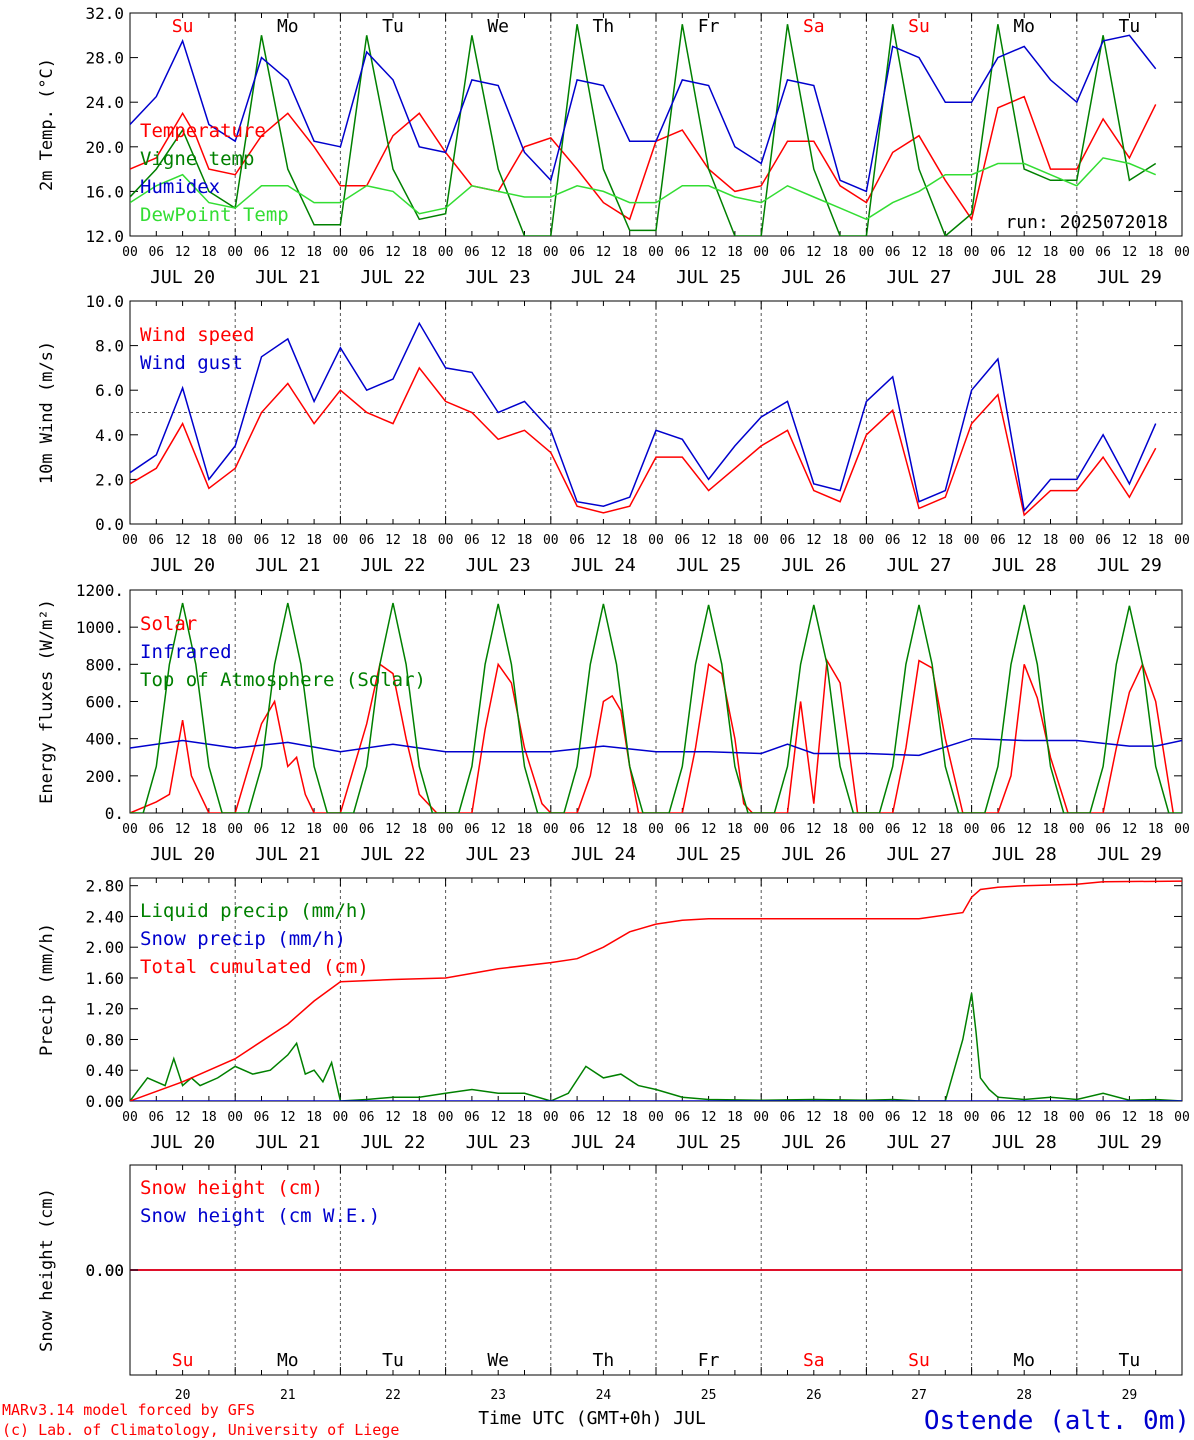 The image size is (1194, 1440). I want to click on run-label: run: 2025072018, so click(1086, 222).